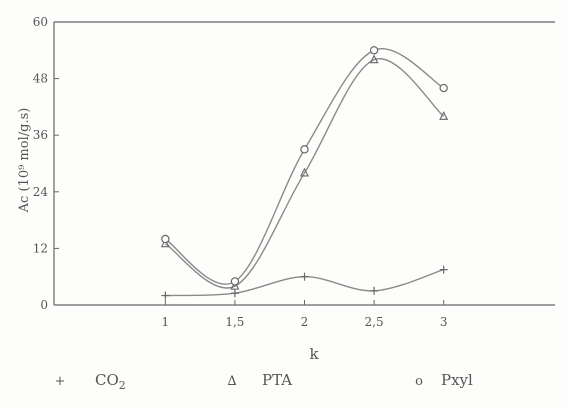 This screenshot has height=407, width=568. What do you see at coordinates (40, 22) in the screenshot?
I see `y-tick-label: 60` at bounding box center [40, 22].